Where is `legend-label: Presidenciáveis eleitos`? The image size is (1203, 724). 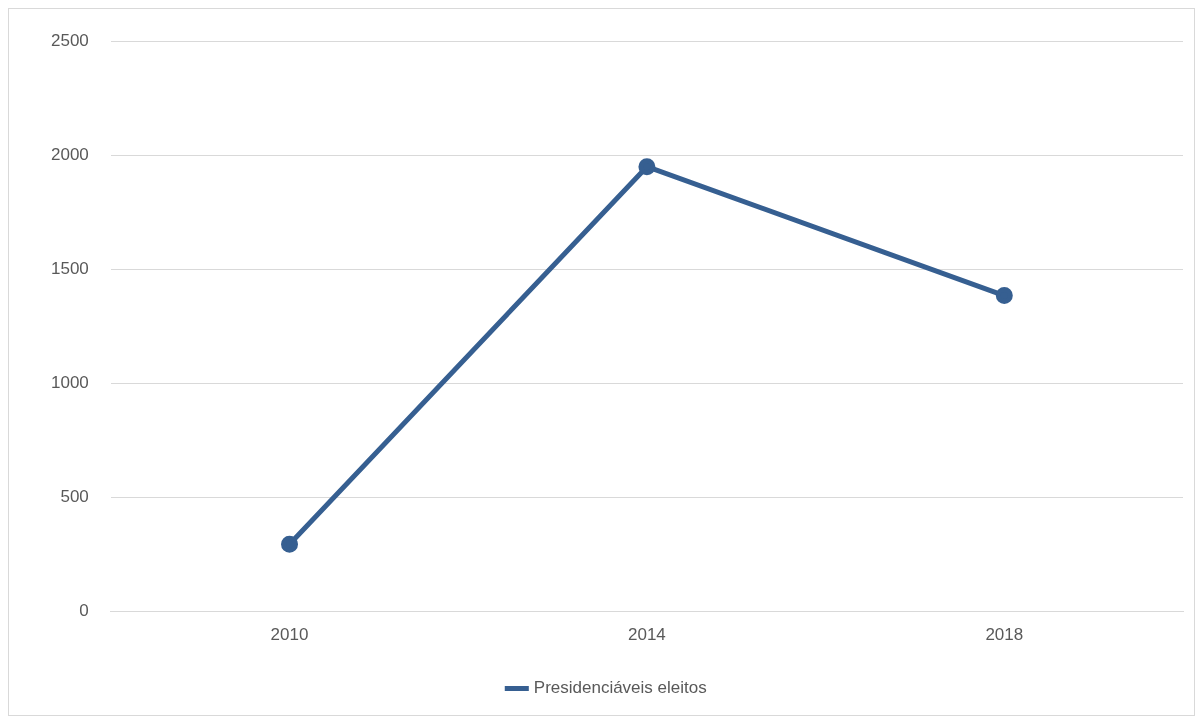 legend-label: Presidenciáveis eleitos is located at coordinates (620, 688).